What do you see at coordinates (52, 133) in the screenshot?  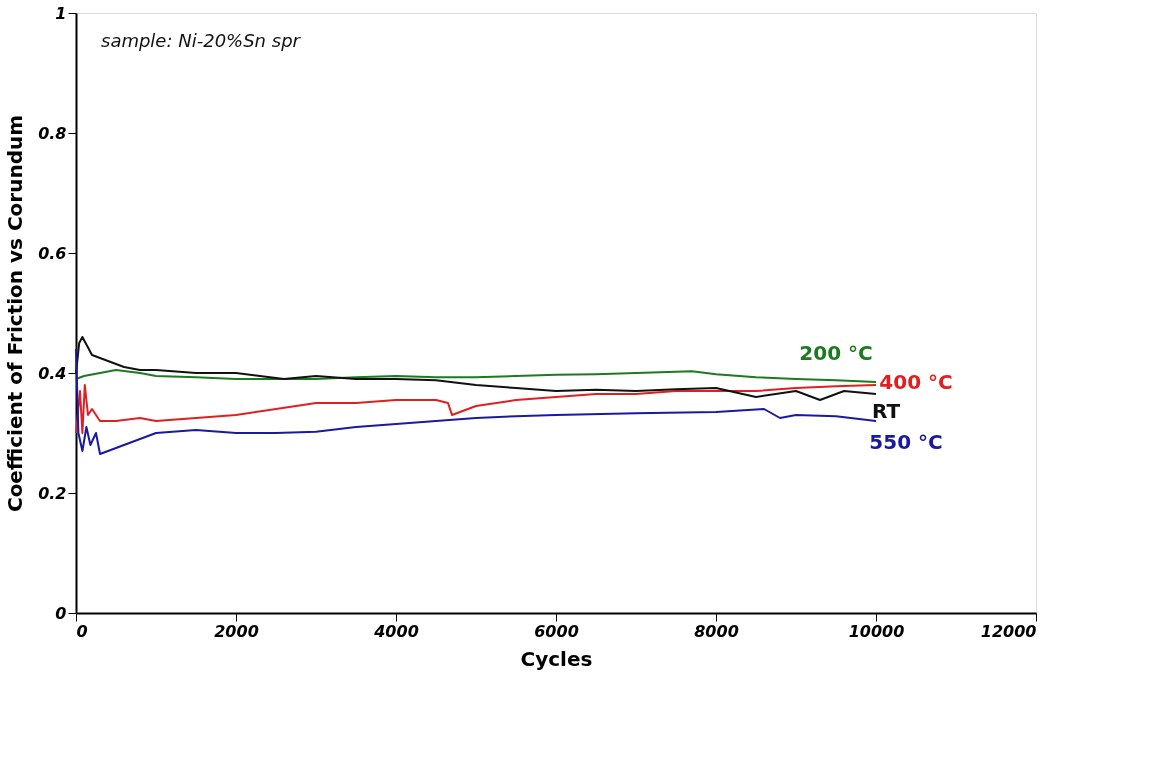 I see `y-tick-label: 0.8` at bounding box center [52, 133].